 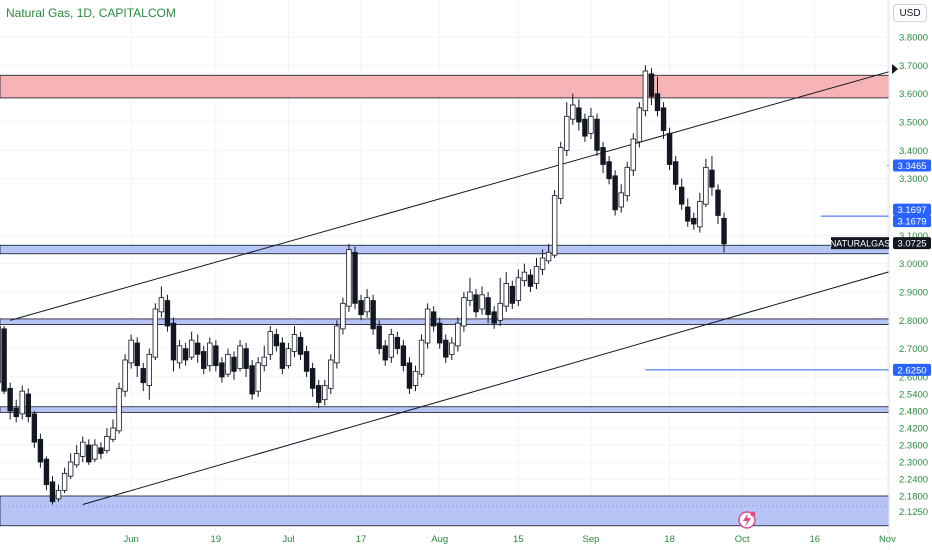 I want to click on price-tick-label: 2.5400, so click(x=913, y=395).